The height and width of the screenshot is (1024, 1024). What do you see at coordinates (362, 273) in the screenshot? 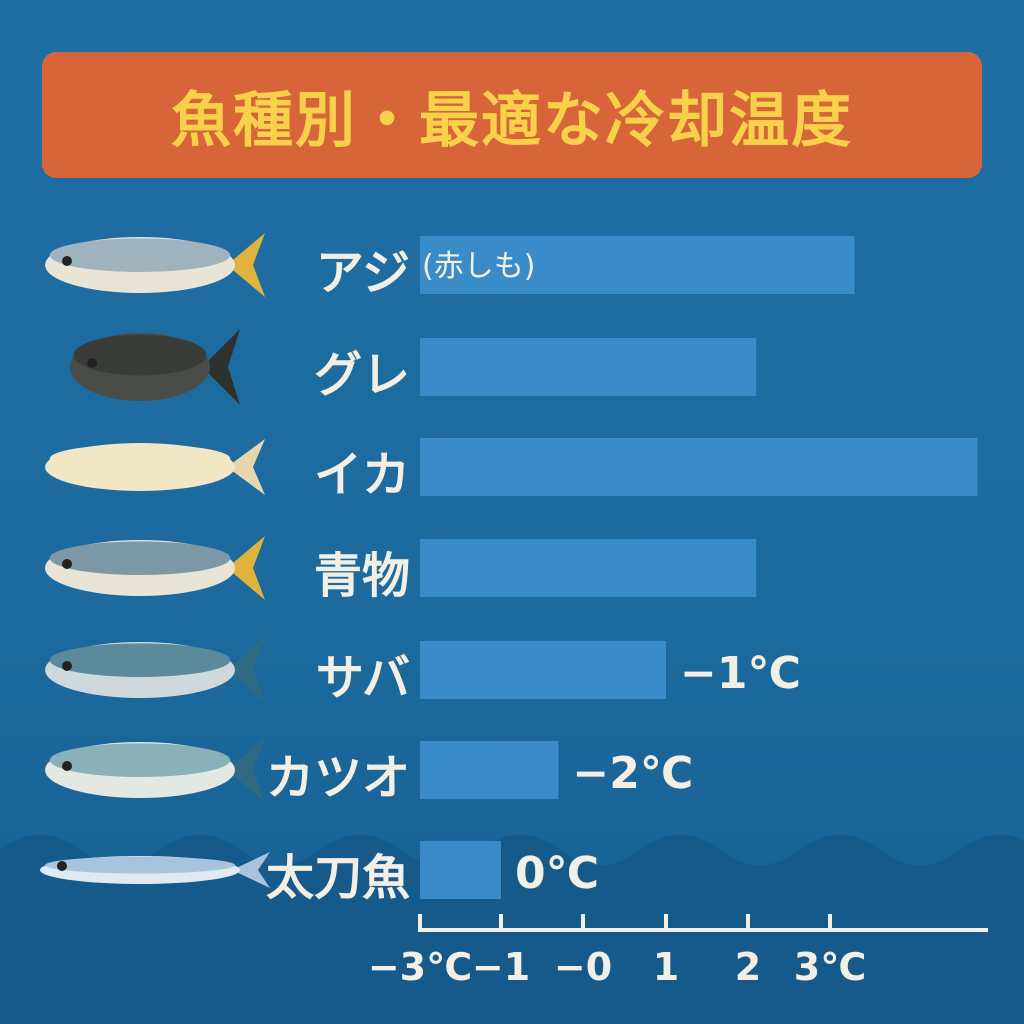
I see `category-label: アジ` at bounding box center [362, 273].